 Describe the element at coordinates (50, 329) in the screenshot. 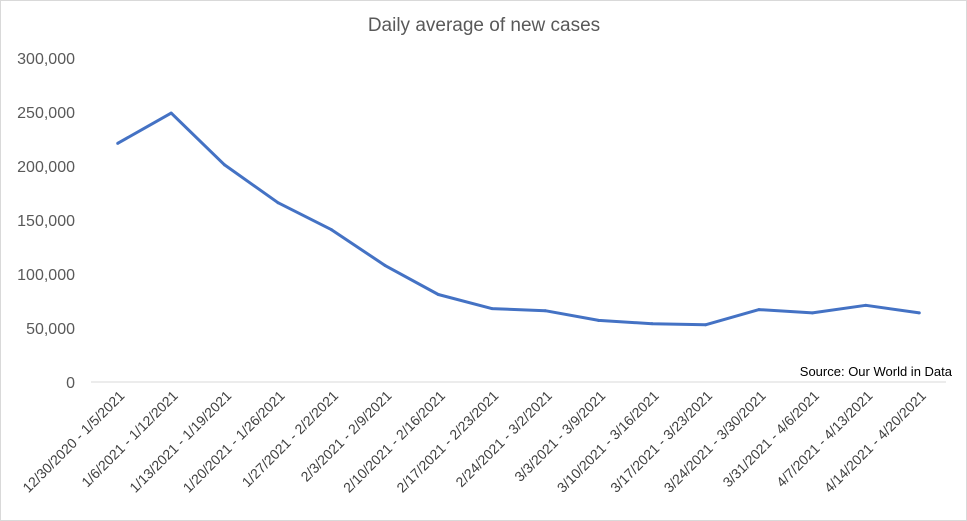

I see `y-tick-label: 50,000` at that location.